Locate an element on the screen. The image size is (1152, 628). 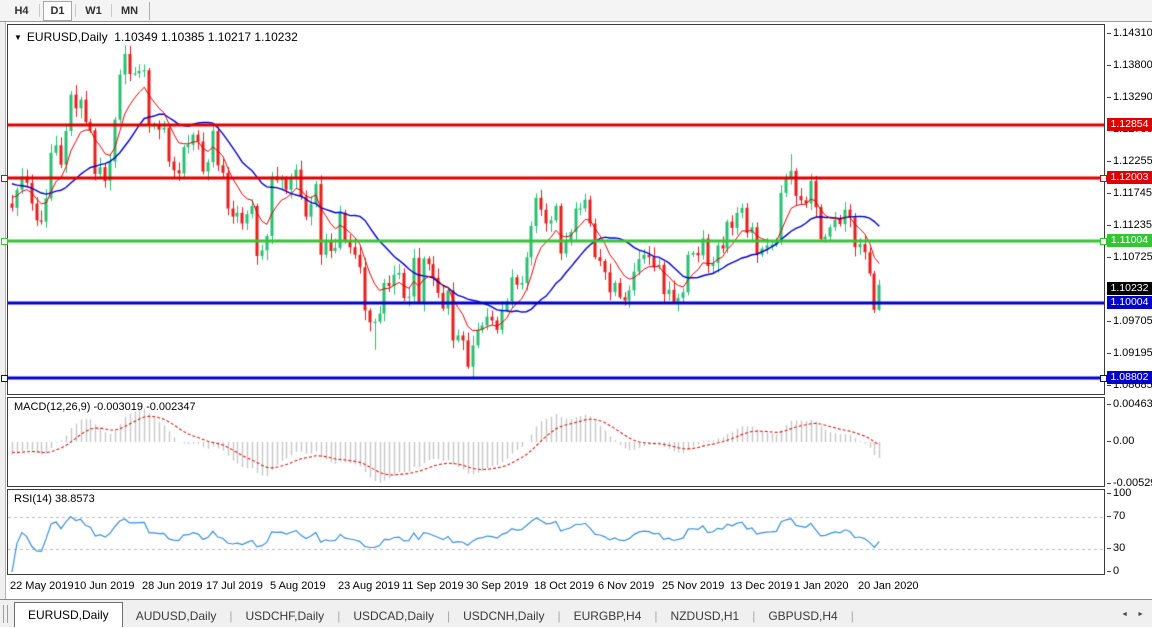
price-badge: 1.10004 is located at coordinates (1129, 303).